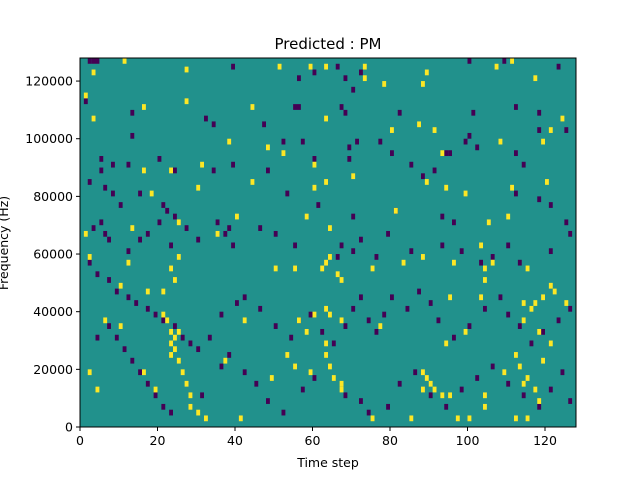  I want to click on y-axis-label: Frequency (Hz), so click(5, 243).